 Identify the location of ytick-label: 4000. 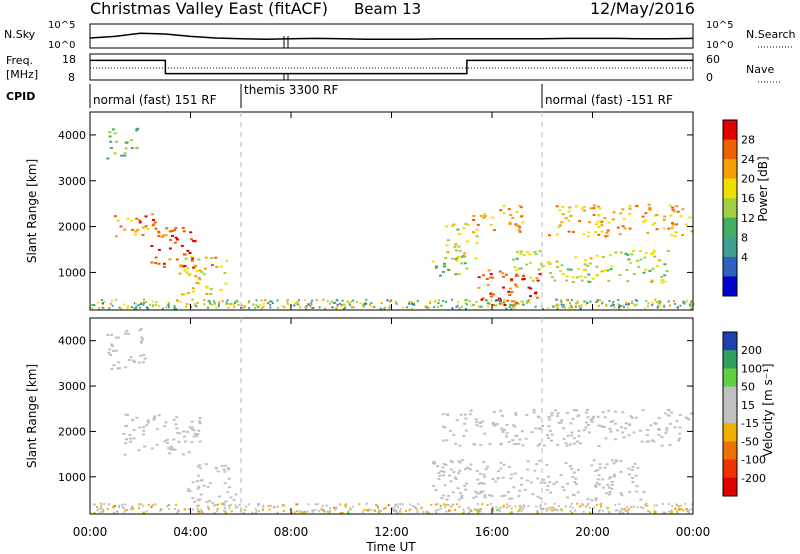
(72, 135).